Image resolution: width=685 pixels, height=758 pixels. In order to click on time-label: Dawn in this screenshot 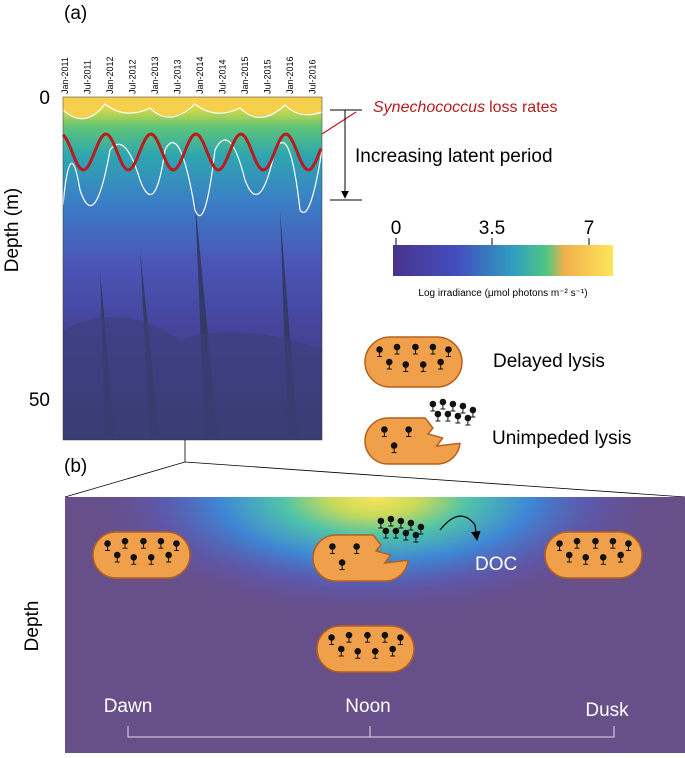, I will do `click(128, 706)`.